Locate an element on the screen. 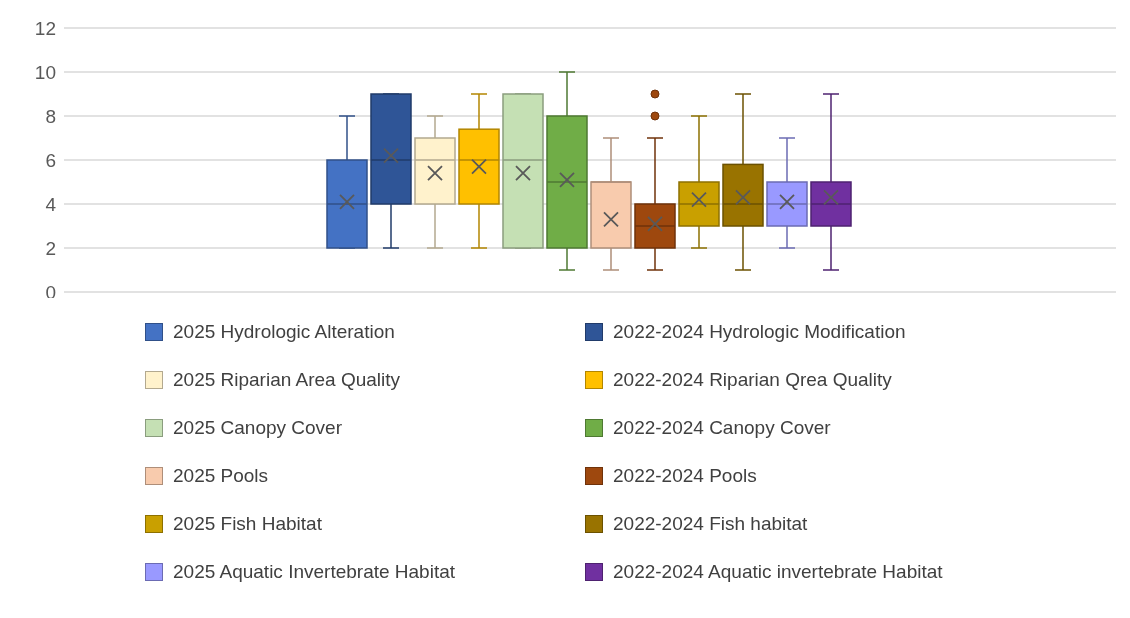 Image resolution: width=1130 pixels, height=618 pixels. legend-label: 2022-2024 Hydrologic Modification is located at coordinates (759, 332).